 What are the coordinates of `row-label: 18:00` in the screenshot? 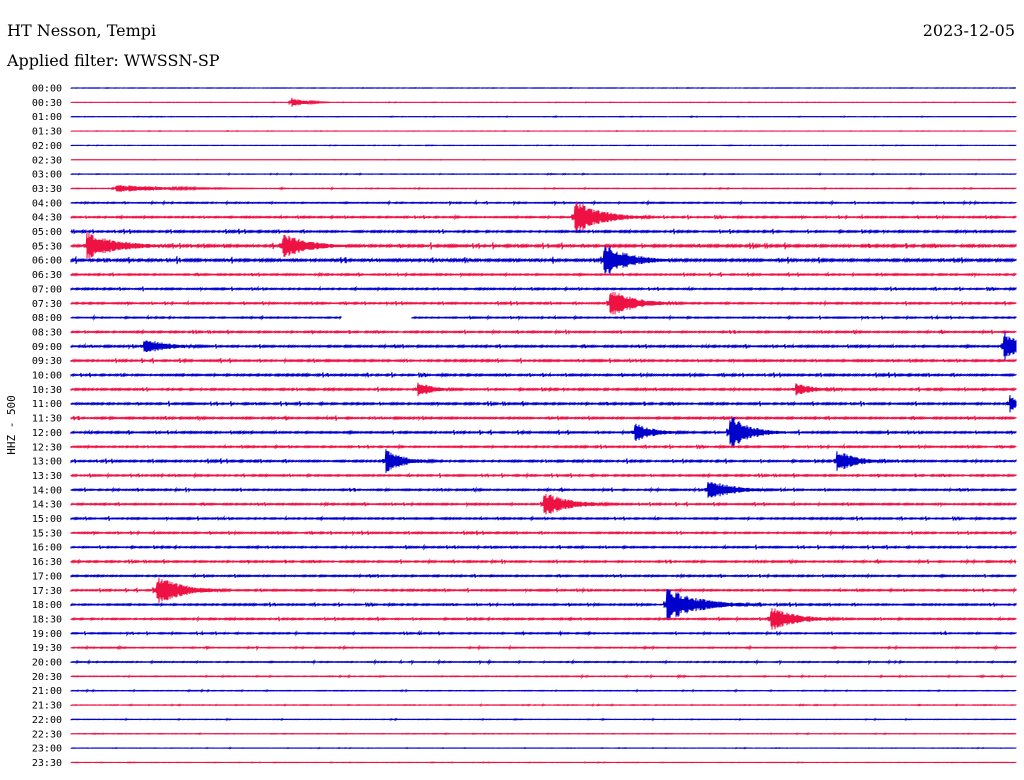 It's located at (47, 605).